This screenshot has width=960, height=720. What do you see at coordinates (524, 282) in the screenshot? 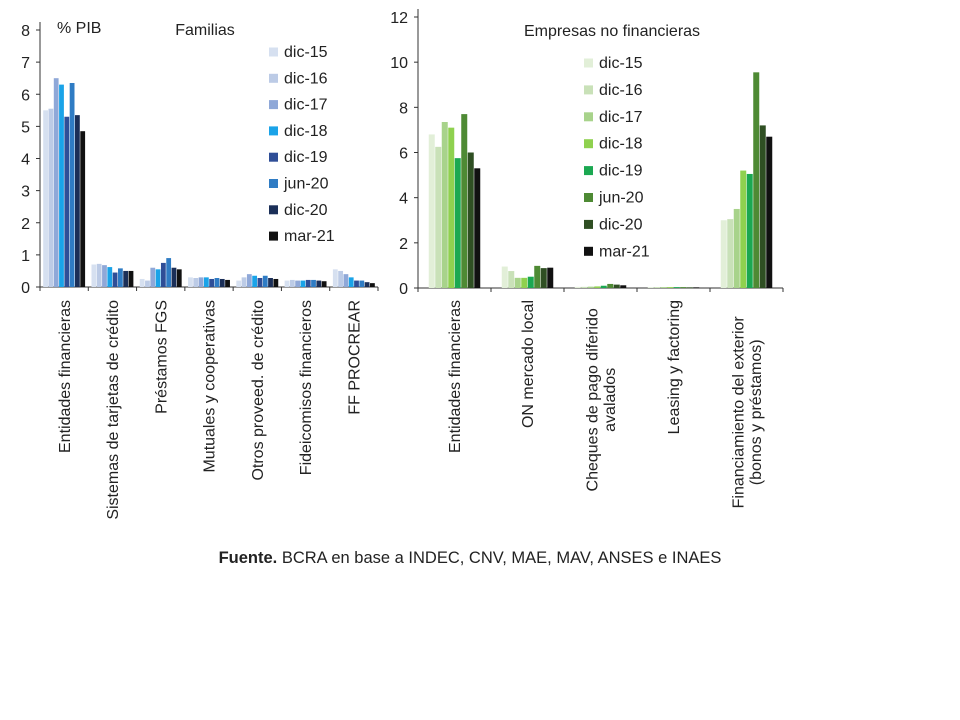
I see `bar-dic-18-cat1` at bounding box center [524, 282].